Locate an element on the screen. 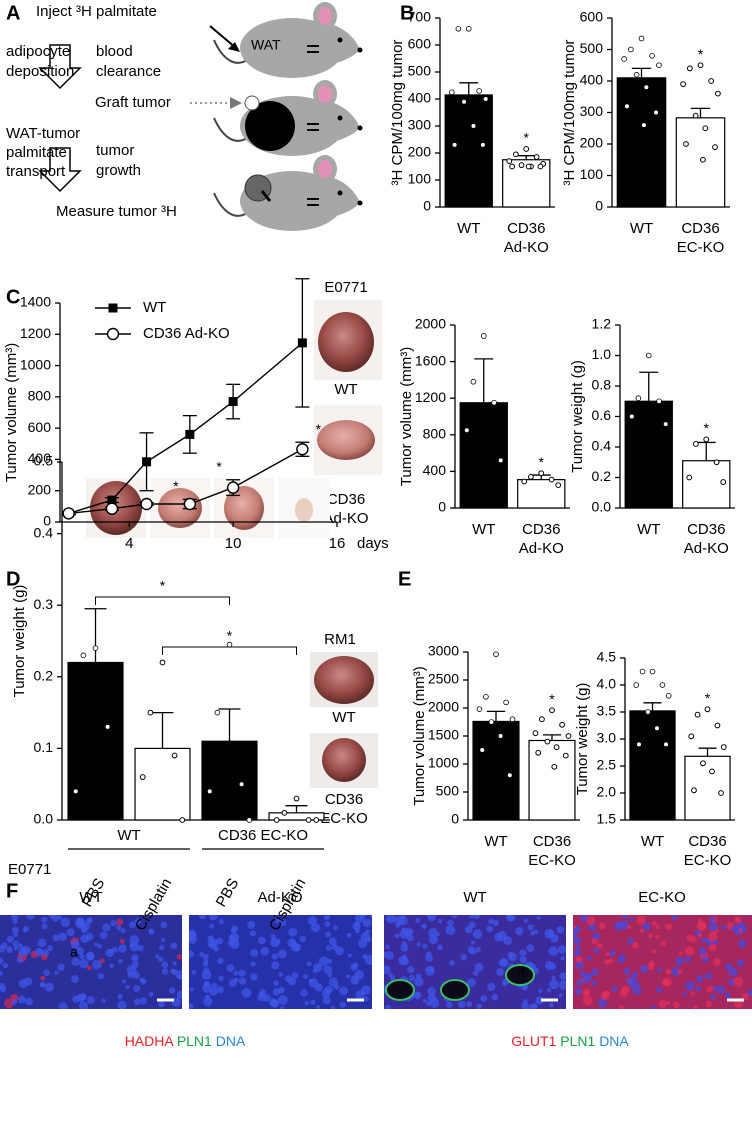 The width and height of the screenshot is (752, 1134). panel-label: D is located at coordinates (13, 579).